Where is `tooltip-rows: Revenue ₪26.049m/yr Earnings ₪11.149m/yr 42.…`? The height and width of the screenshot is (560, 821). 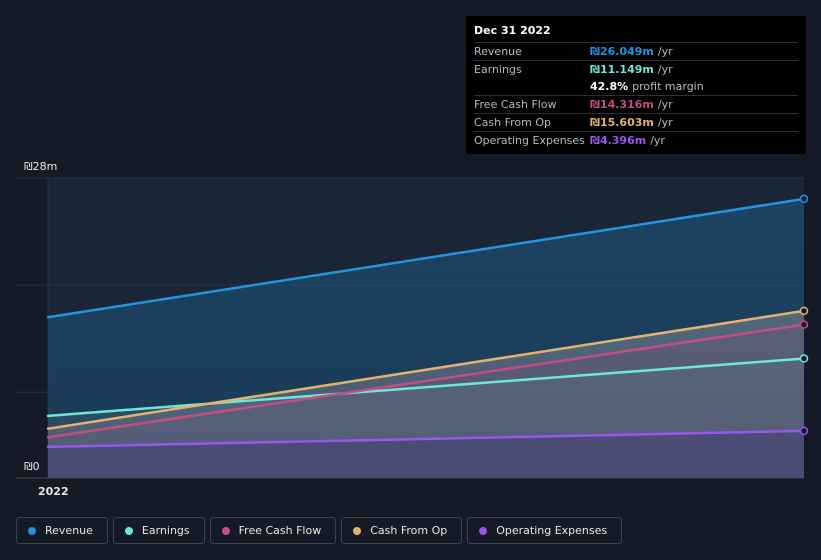
tooltip-rows: Revenue ₪26.049m/yr Earnings ₪11.149m/yr 42.… is located at coordinates (636, 95).